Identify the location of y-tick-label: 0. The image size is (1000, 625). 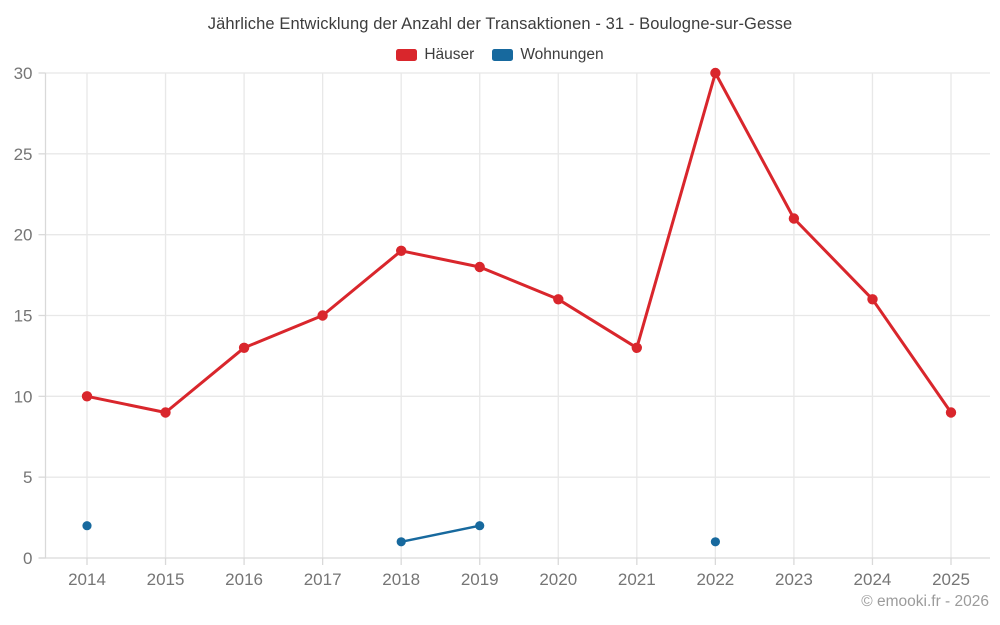
(27, 558).